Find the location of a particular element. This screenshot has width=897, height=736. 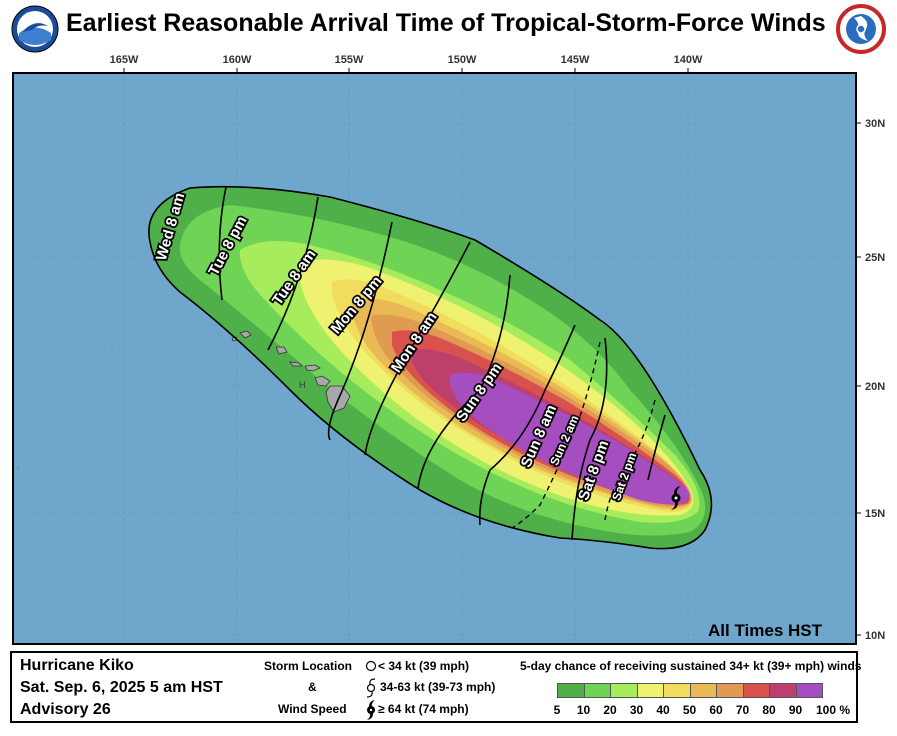

scale-value-label: 90 is located at coordinates (795, 710).